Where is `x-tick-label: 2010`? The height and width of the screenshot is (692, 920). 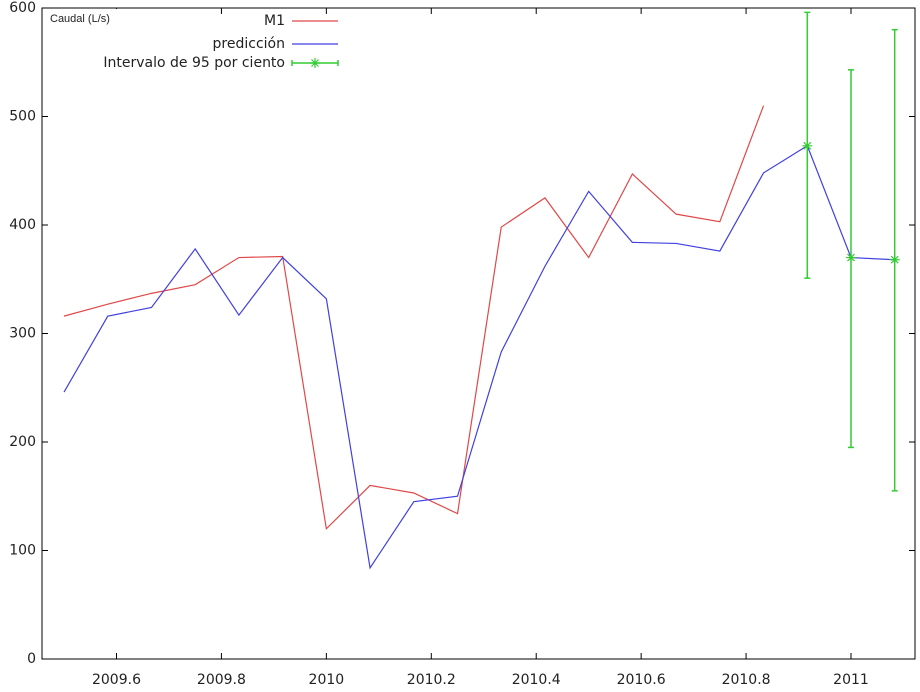
x-tick-label: 2010 is located at coordinates (327, 680).